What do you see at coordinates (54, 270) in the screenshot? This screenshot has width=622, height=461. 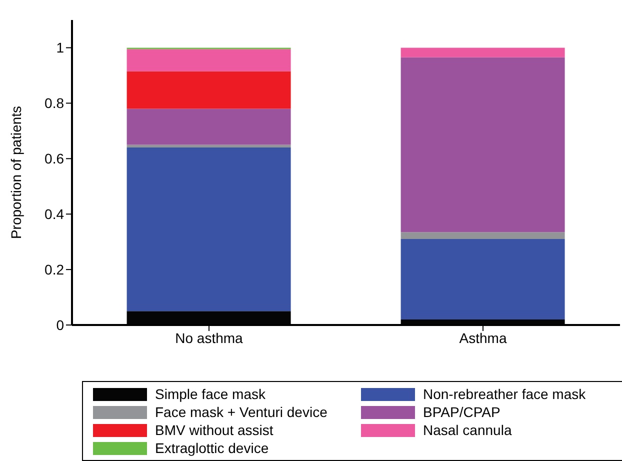 I see `y-tick-label: 0.2` at bounding box center [54, 270].